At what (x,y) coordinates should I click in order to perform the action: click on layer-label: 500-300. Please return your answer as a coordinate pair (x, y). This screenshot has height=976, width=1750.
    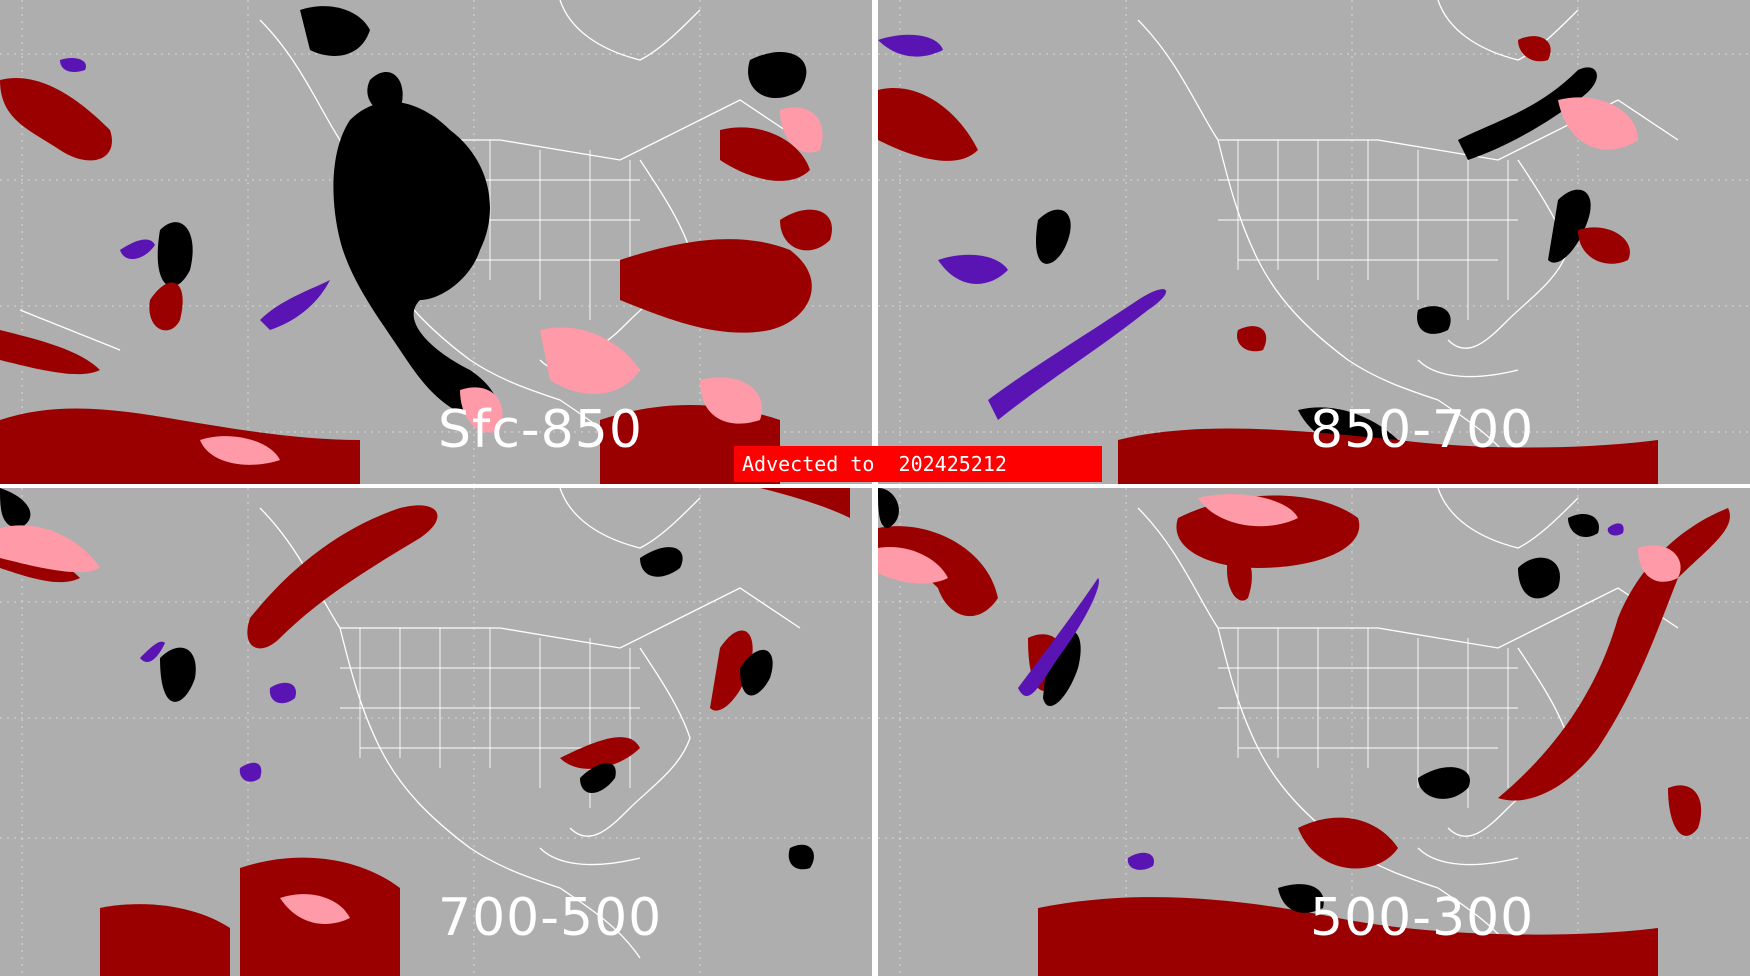
    Looking at the image, I should click on (1422, 918).